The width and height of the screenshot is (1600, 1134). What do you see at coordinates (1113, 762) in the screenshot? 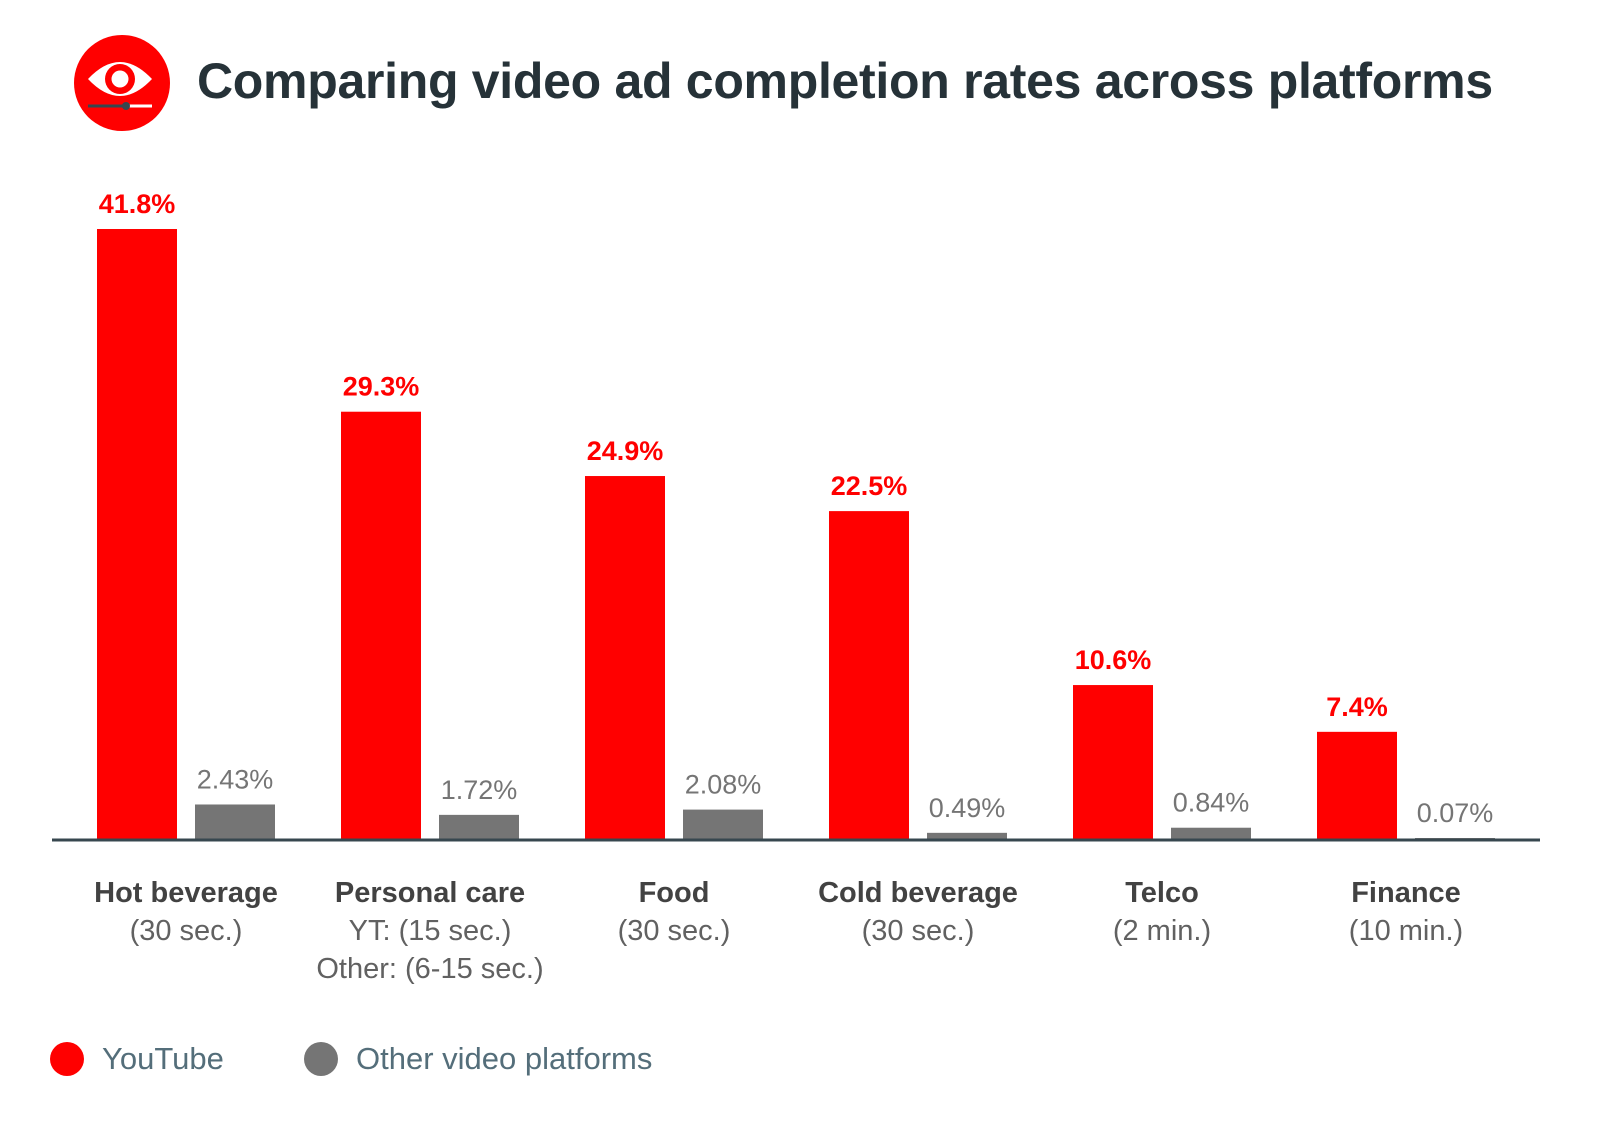
I see `bar-youtube-telco` at bounding box center [1113, 762].